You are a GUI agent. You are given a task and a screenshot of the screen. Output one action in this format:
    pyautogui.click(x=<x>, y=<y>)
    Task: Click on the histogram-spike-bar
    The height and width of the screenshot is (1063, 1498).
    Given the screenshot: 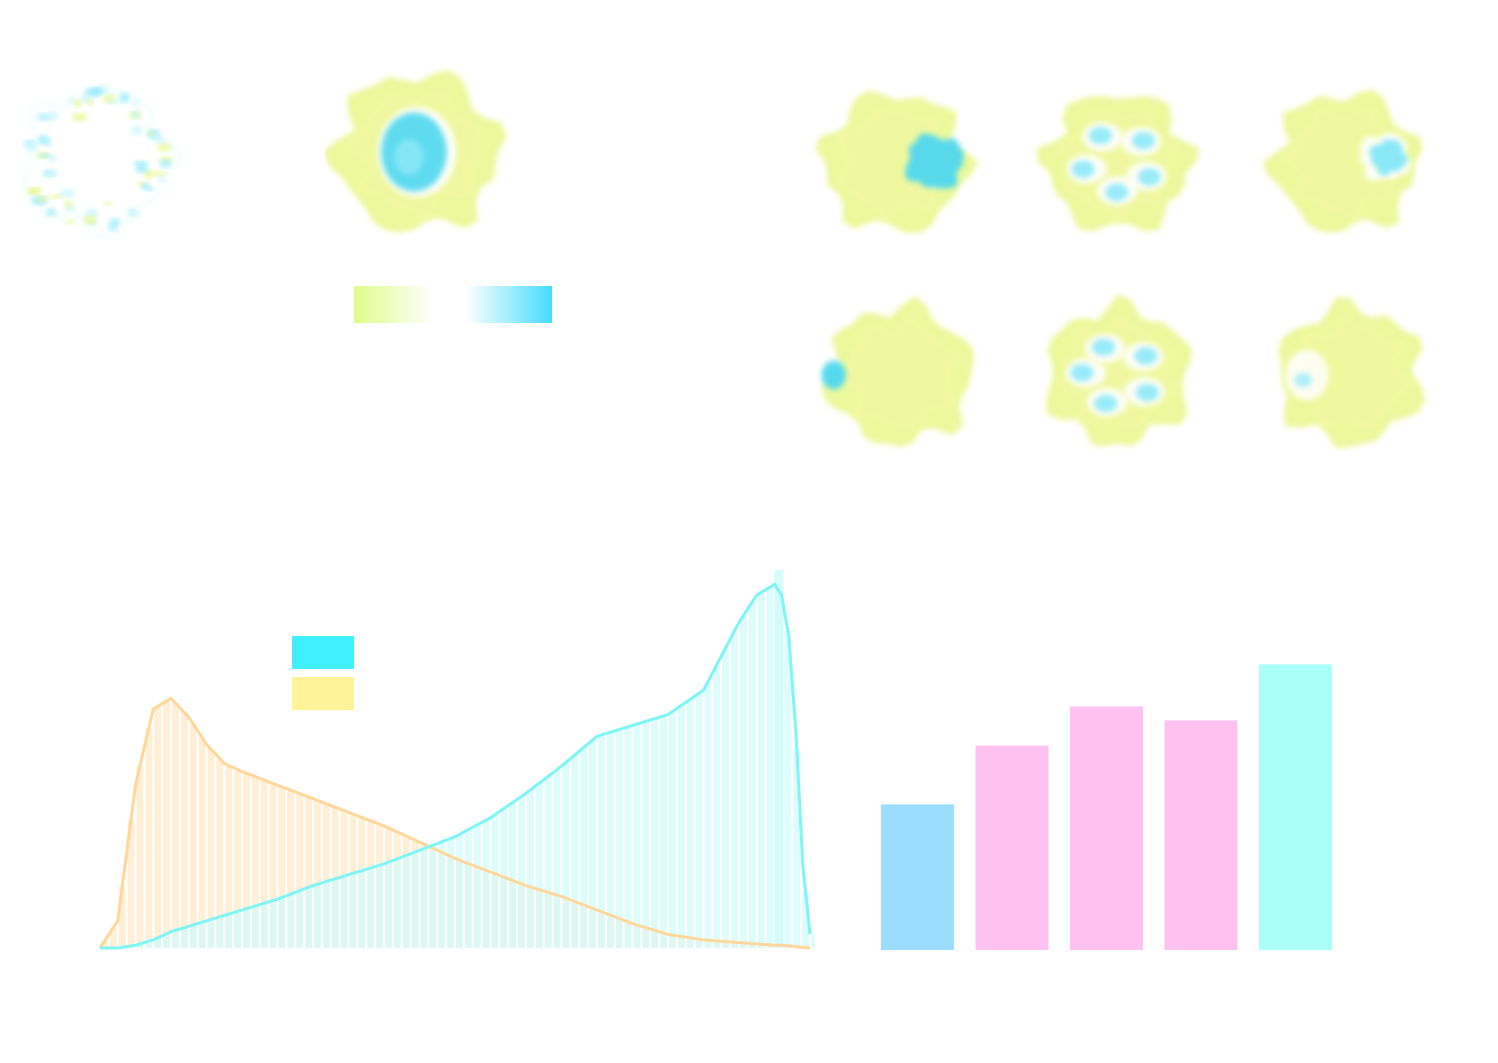 What is the action you would take?
    pyautogui.click(x=779, y=759)
    